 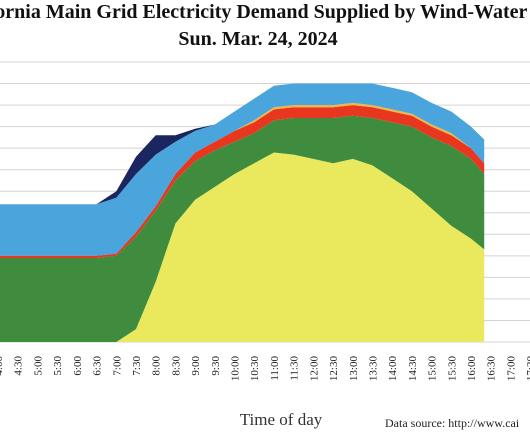 I want to click on x-tick-label: 17:30, so click(x=527, y=369).